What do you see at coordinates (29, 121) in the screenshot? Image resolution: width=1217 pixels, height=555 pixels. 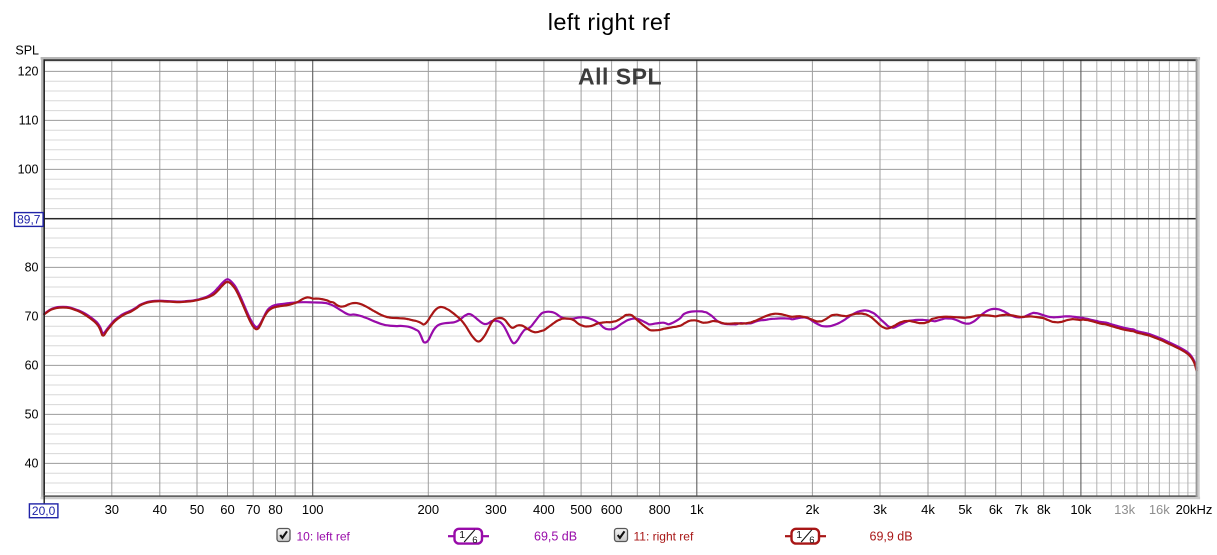 I see `svg-text: 110` at bounding box center [29, 121].